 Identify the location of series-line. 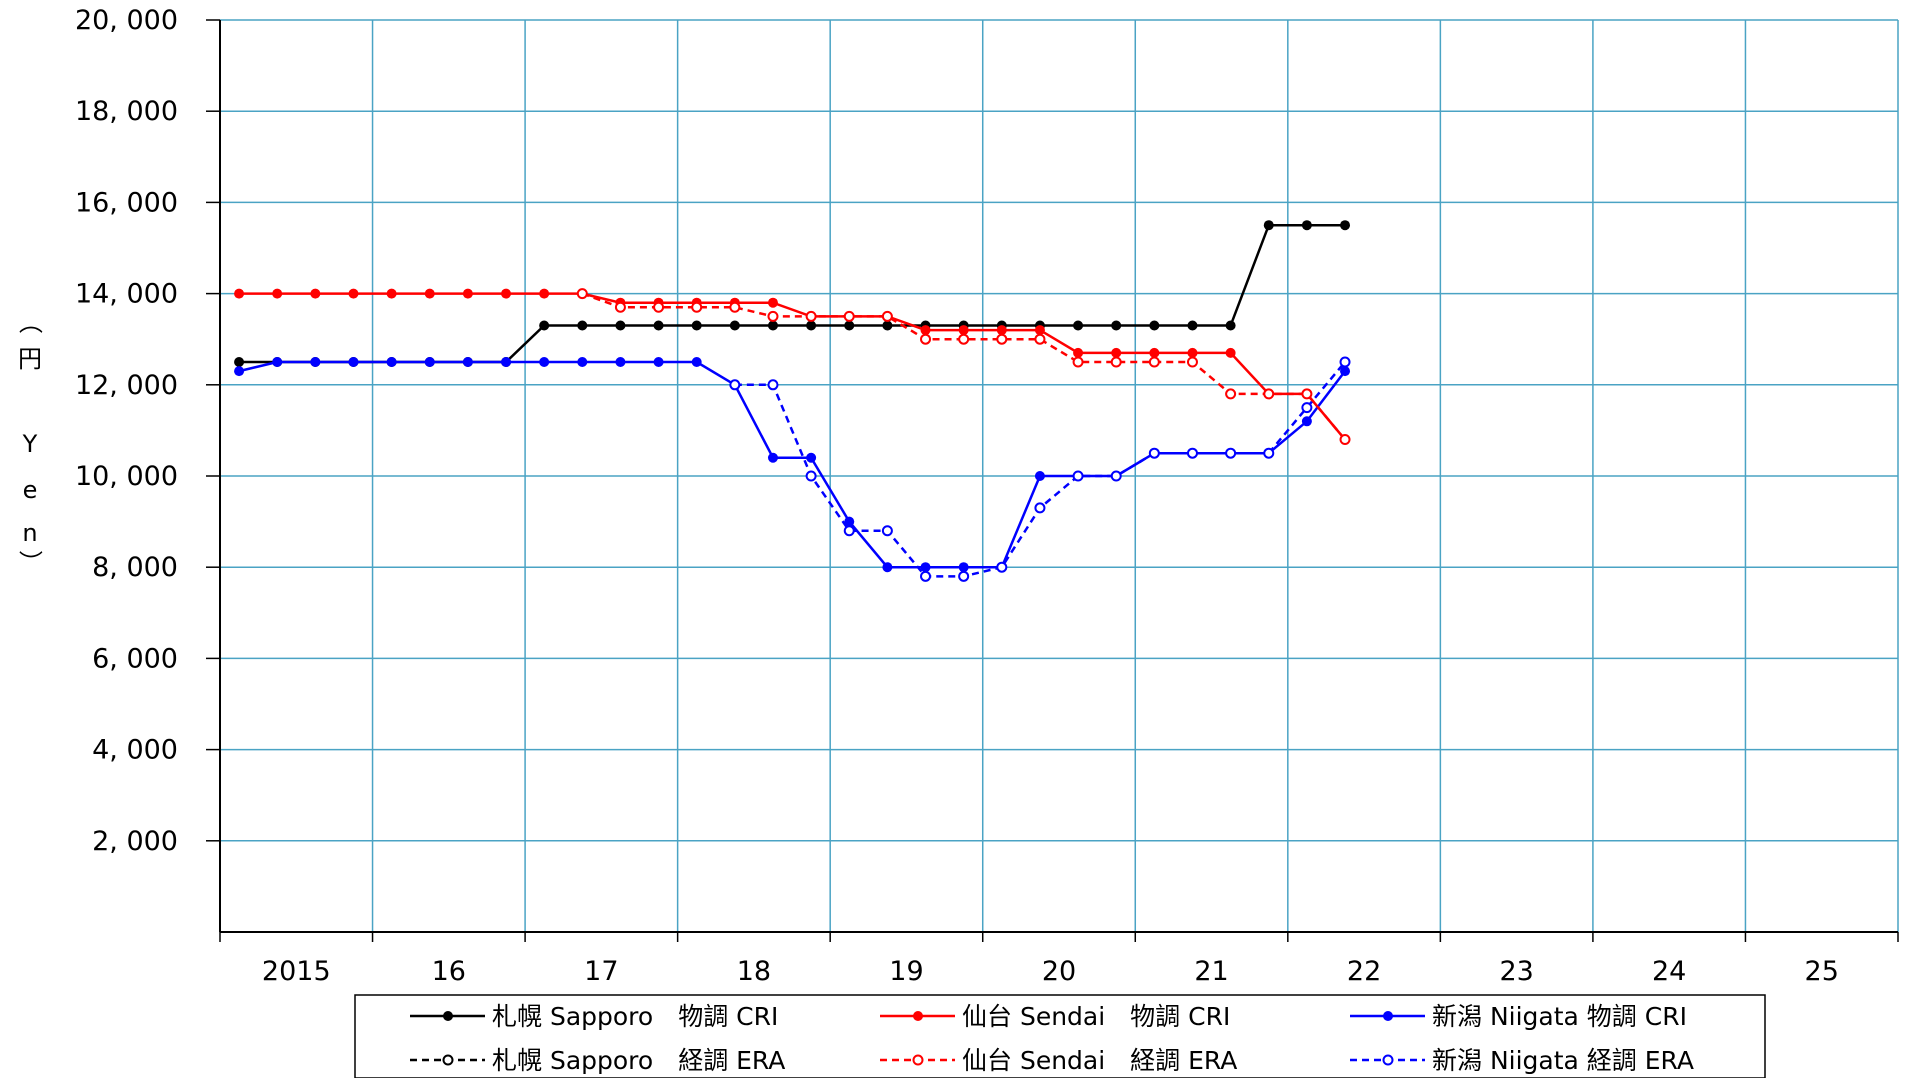
(792, 464).